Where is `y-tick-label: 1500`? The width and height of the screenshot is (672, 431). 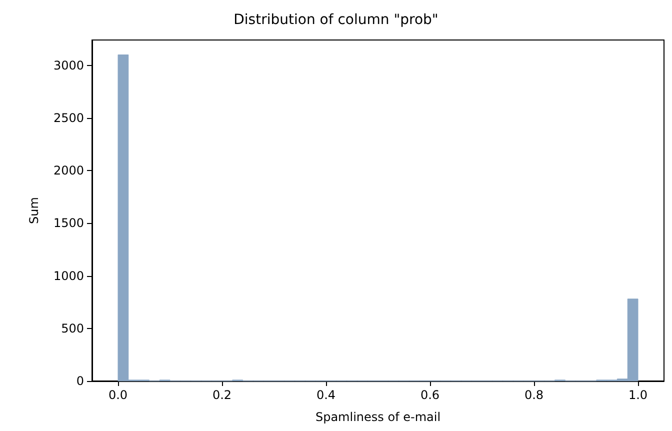 y-tick-label: 1500 is located at coordinates (68, 223).